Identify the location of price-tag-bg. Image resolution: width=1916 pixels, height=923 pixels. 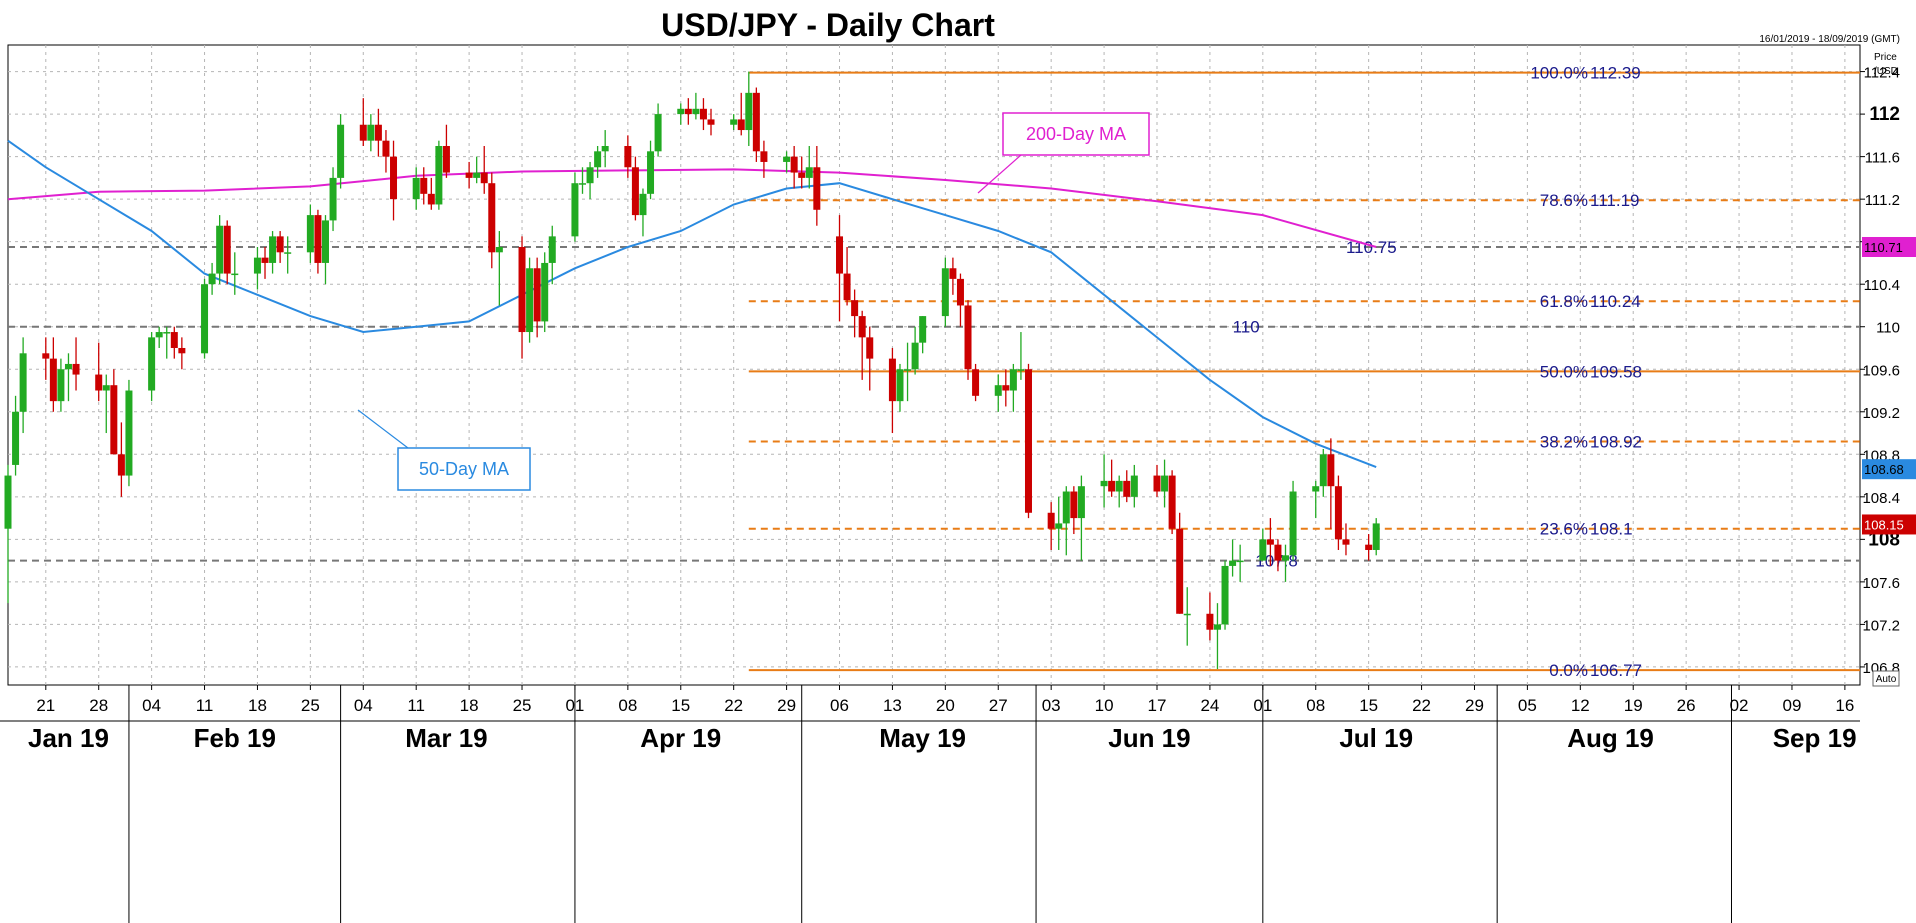
(1889, 524).